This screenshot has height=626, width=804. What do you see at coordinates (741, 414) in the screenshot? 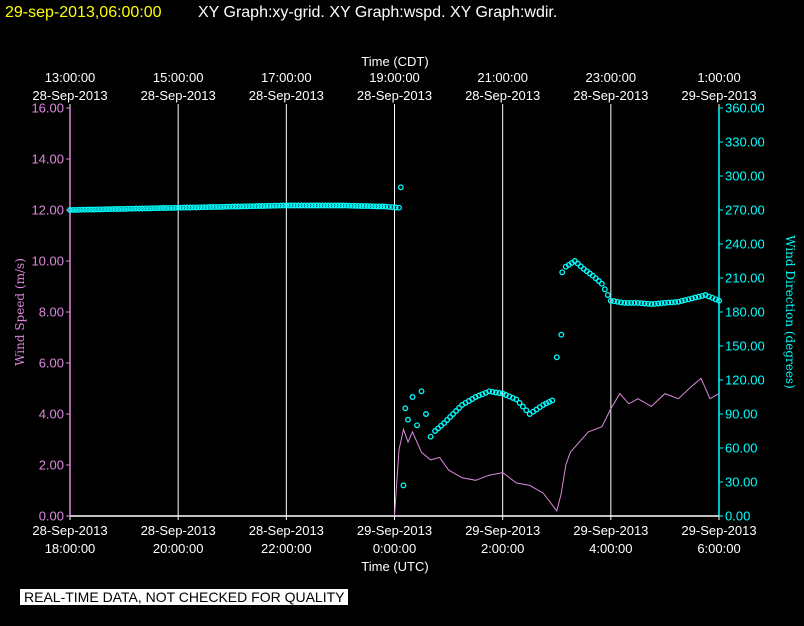
I see `right-tick-label: 90.00` at bounding box center [741, 414].